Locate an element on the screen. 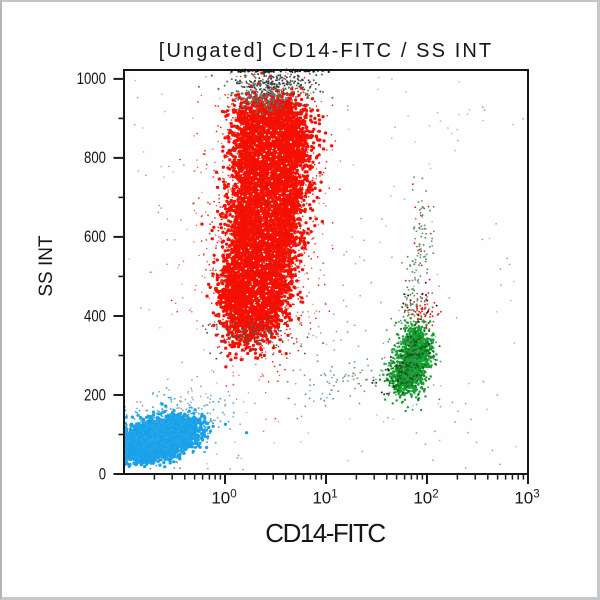  svg-text: 10⁰ is located at coordinates (223, 498).